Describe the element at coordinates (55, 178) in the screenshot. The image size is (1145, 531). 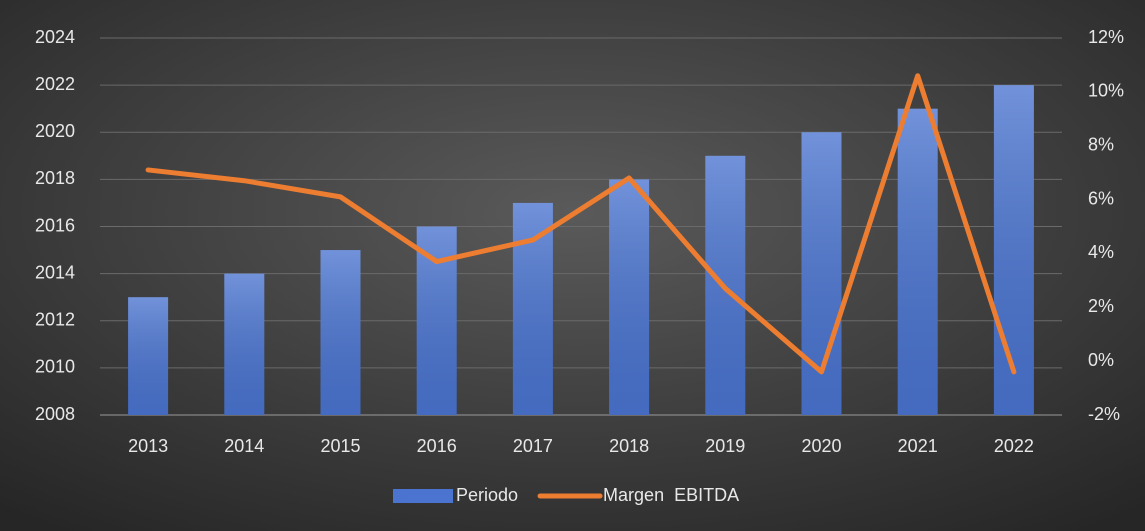
I see `y-tick-label: 2018` at that location.